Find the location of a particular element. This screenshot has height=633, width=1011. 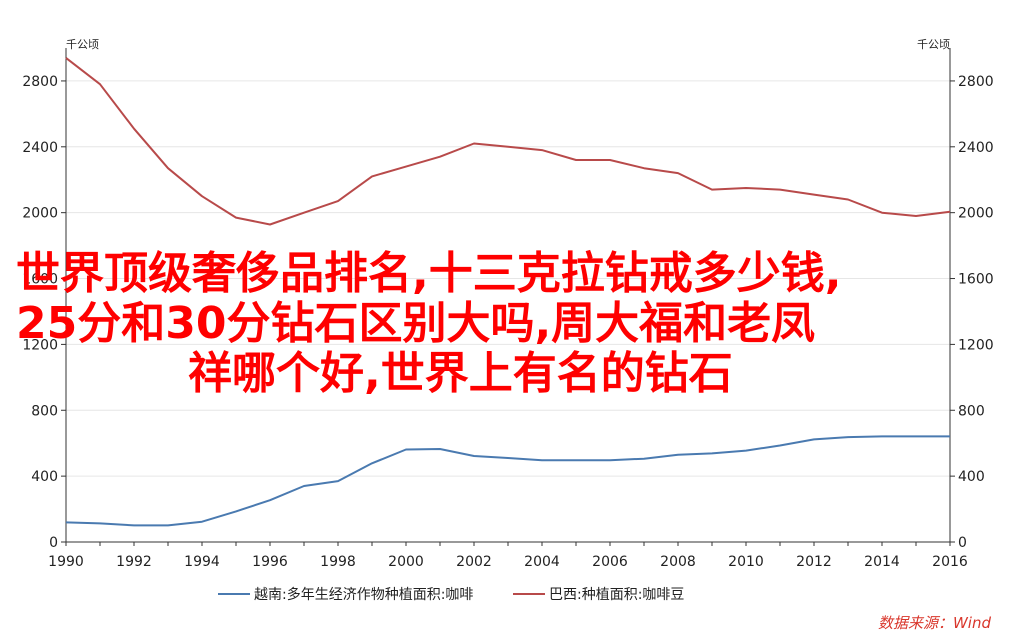

overlay-text-line-2: 25分和30分钻石区别大吗,周大福和老凤 is located at coordinates (416, 323).